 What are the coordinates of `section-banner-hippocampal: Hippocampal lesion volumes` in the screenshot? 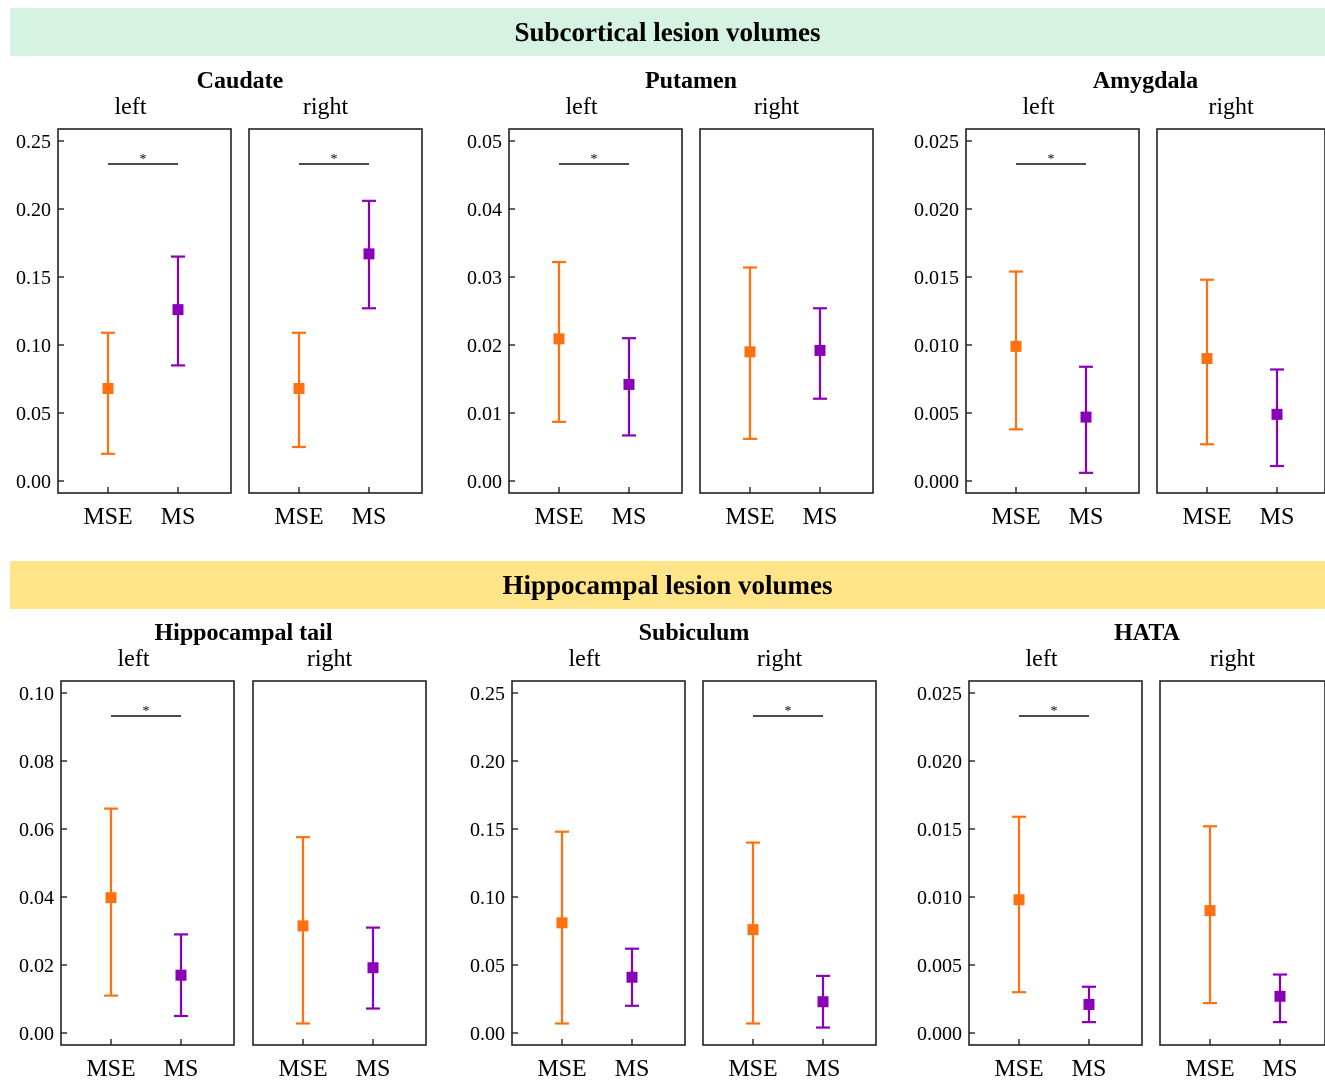 It's located at (667, 585).